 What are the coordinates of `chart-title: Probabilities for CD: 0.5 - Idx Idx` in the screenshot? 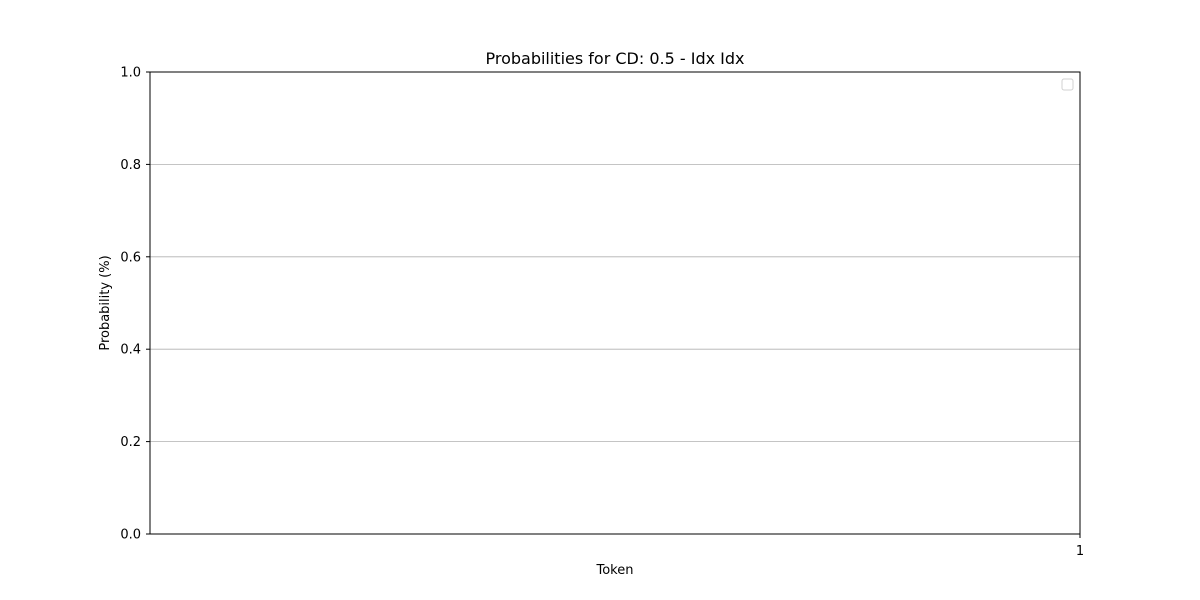 It's located at (614, 58).